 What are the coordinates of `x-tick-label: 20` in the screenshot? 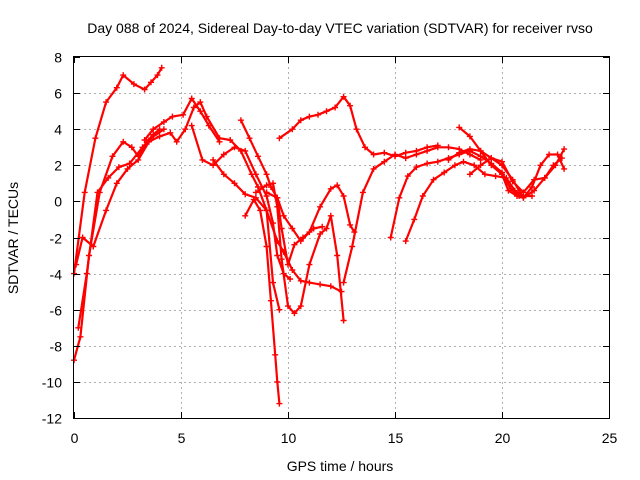 It's located at (503, 438).